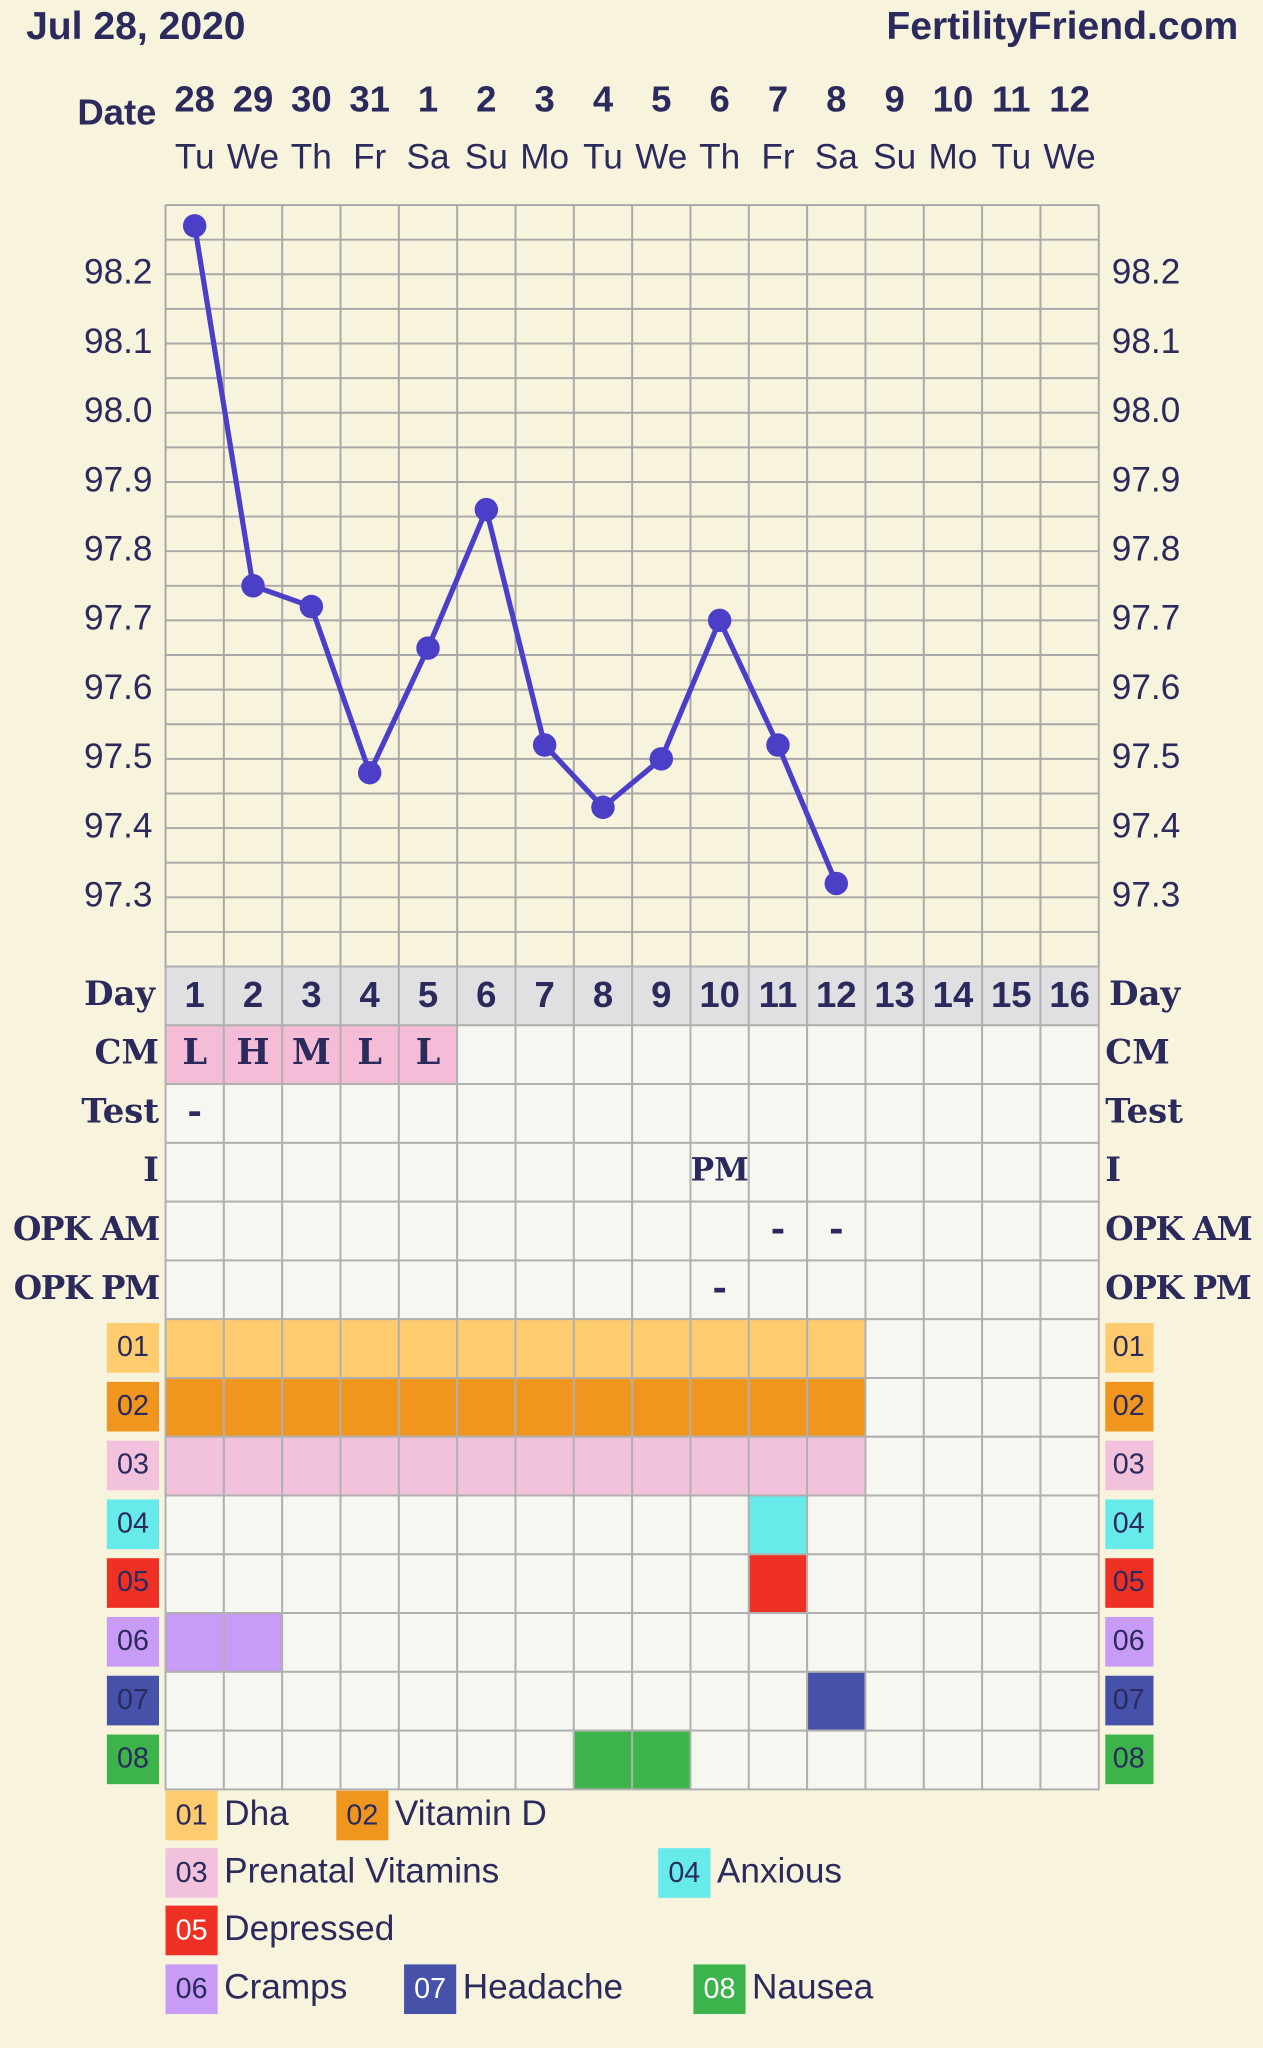 The height and width of the screenshot is (2048, 1263). I want to click on weekday-label: Su, so click(486, 157).